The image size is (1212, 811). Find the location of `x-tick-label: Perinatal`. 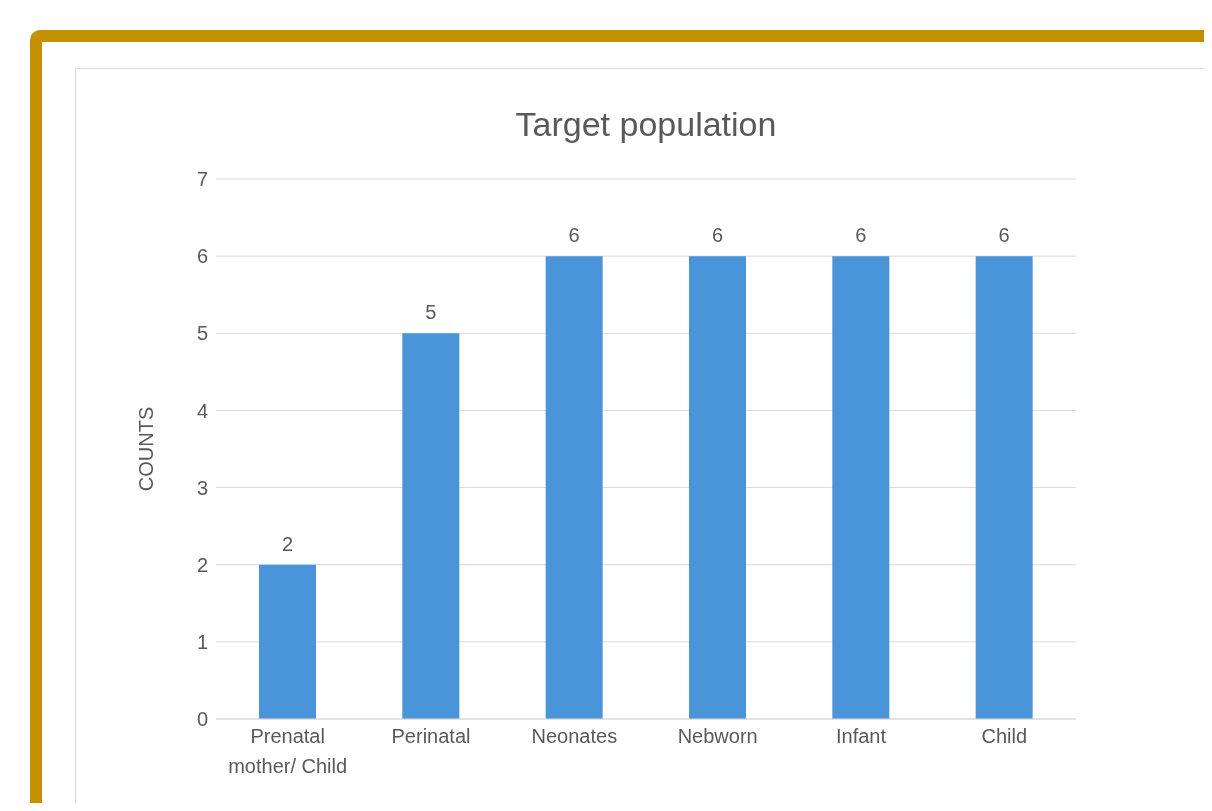

x-tick-label: Perinatal is located at coordinates (431, 736).